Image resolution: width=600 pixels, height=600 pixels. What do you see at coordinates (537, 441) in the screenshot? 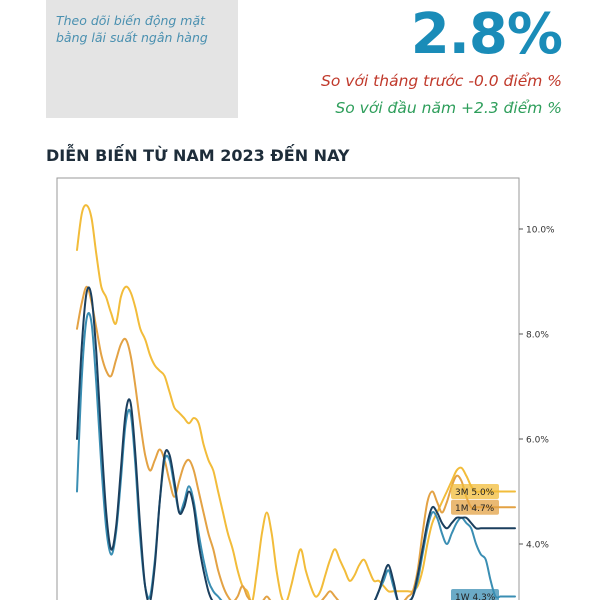
I see `y-tick-label: 6.0%` at bounding box center [537, 441].